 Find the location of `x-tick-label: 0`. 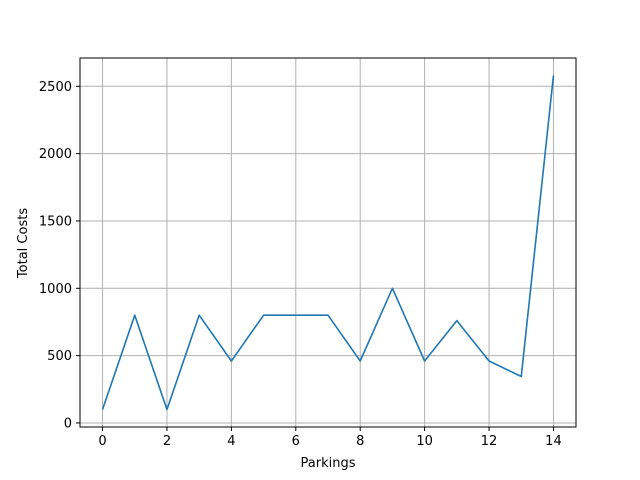

x-tick-label: 0 is located at coordinates (102, 441).